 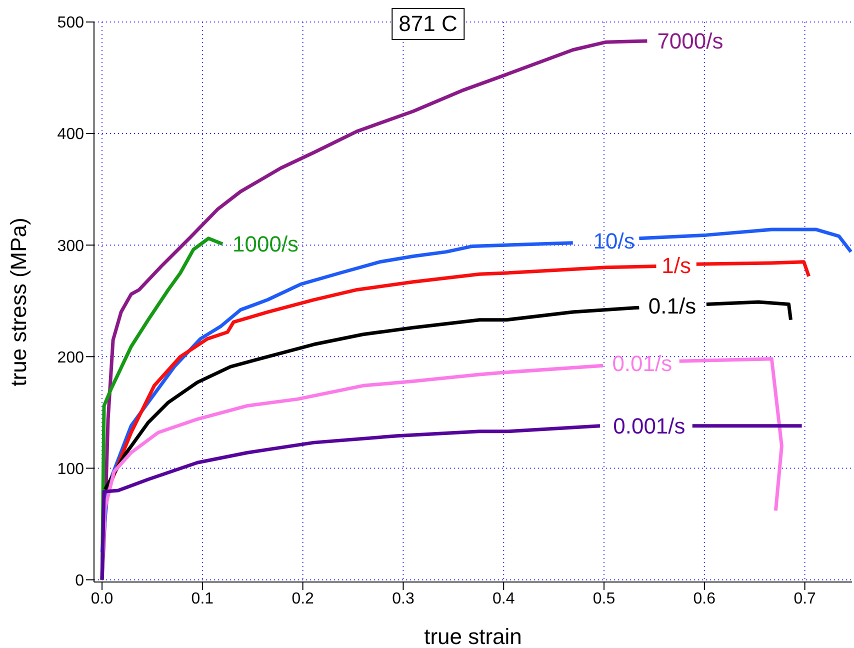 What do you see at coordinates (202, 599) in the screenshot?
I see `x-tick-label: 0.1` at bounding box center [202, 599].